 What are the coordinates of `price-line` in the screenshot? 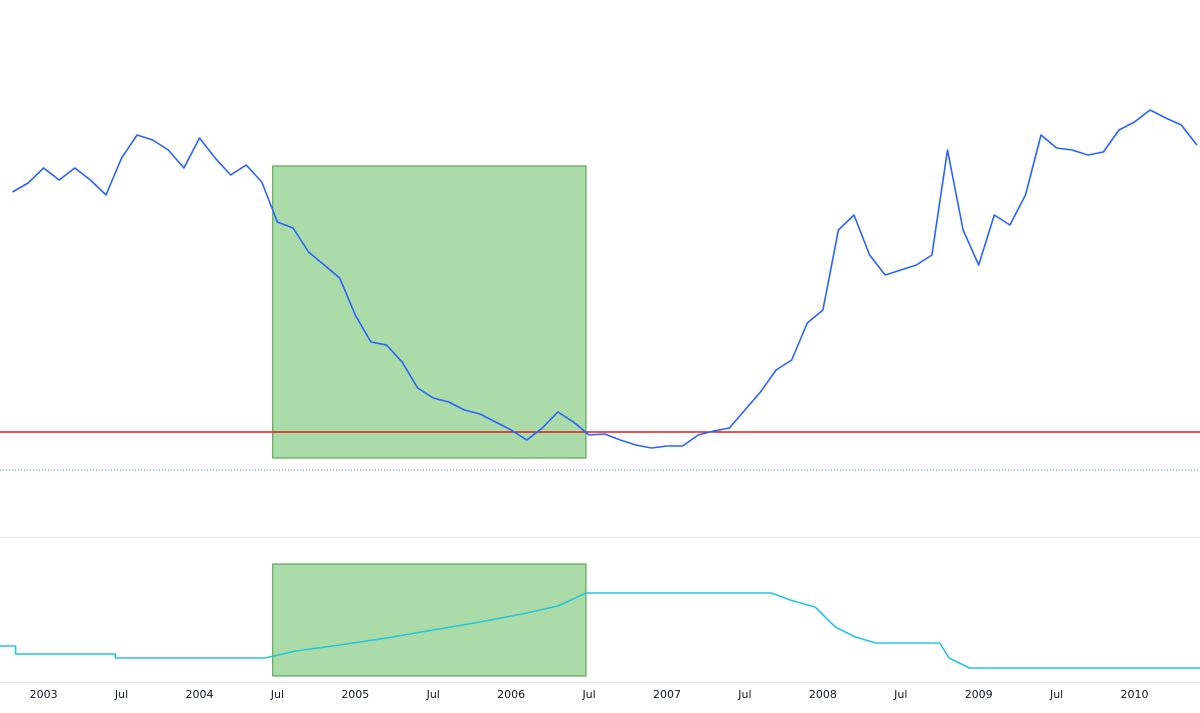 It's located at (600, 630).